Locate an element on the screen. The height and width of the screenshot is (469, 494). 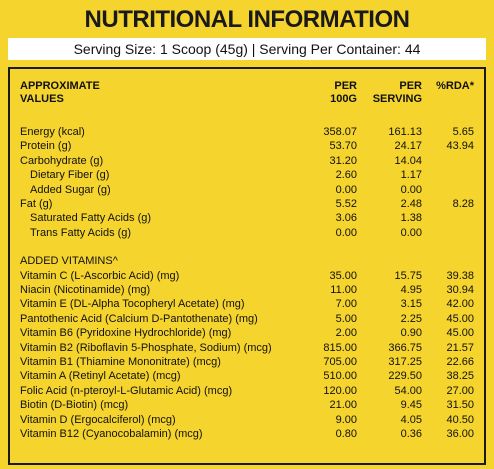
row-value: 31.20 is located at coordinates (343, 160).